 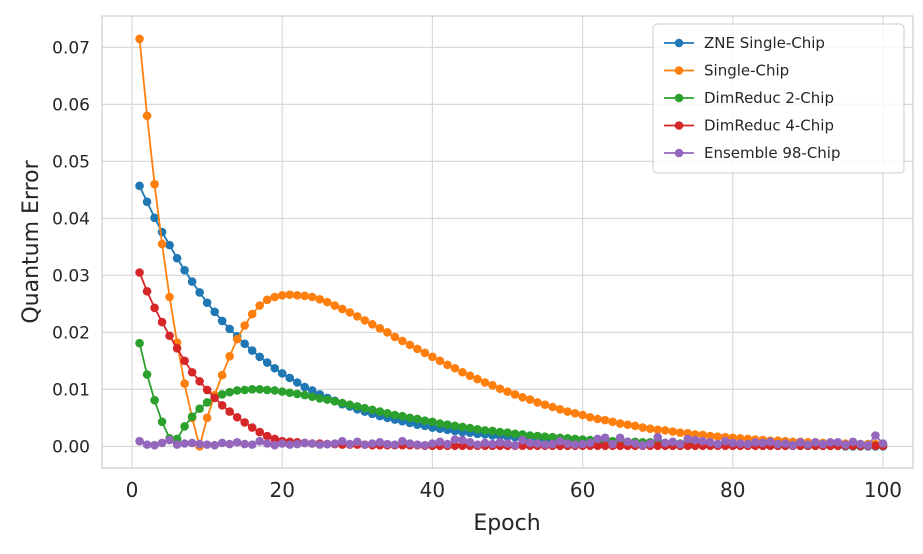 What do you see at coordinates (744, 43) in the screenshot?
I see `legend-entry: ZNE Single-Chip` at bounding box center [744, 43].